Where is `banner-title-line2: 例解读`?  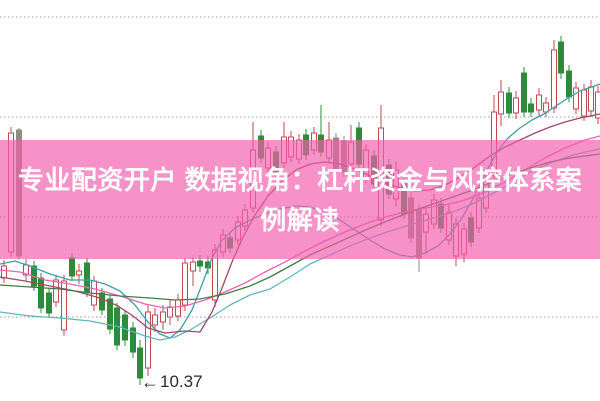
banner-title-line2: 例解读 is located at coordinates (300, 219).